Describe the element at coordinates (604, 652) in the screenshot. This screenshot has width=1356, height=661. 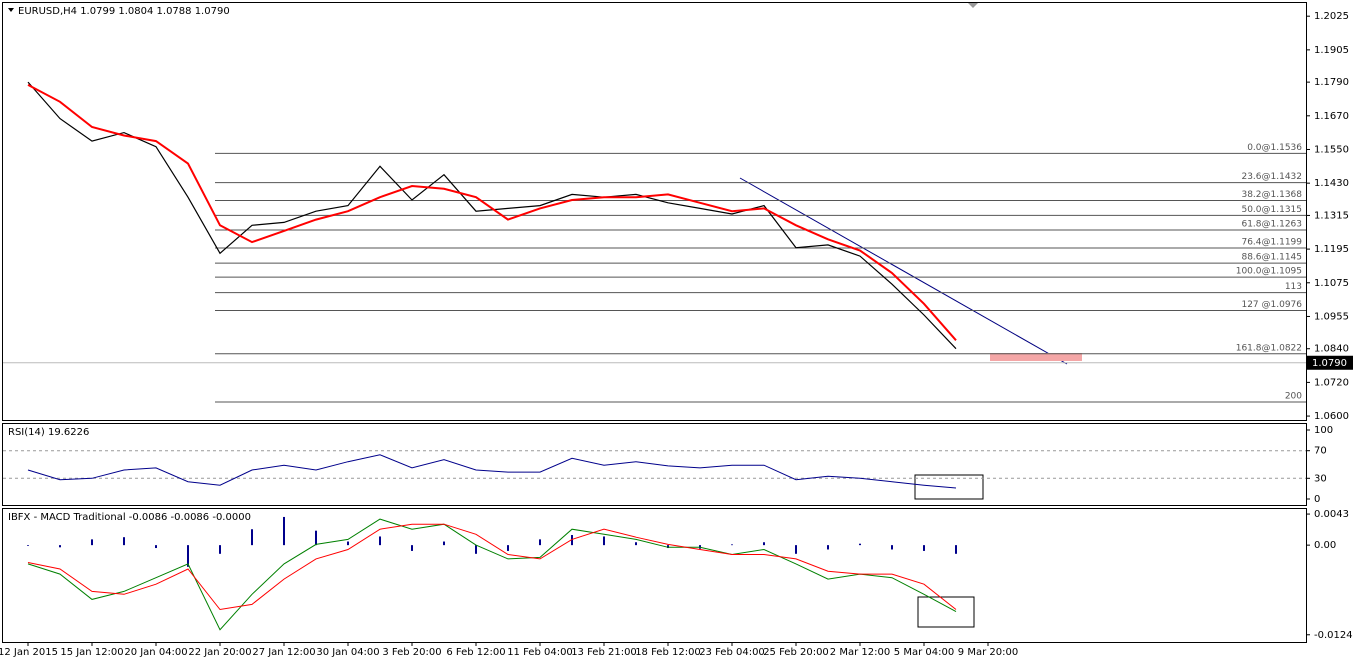
I see `x-tick-label: 13 Feb 21:00` at that location.